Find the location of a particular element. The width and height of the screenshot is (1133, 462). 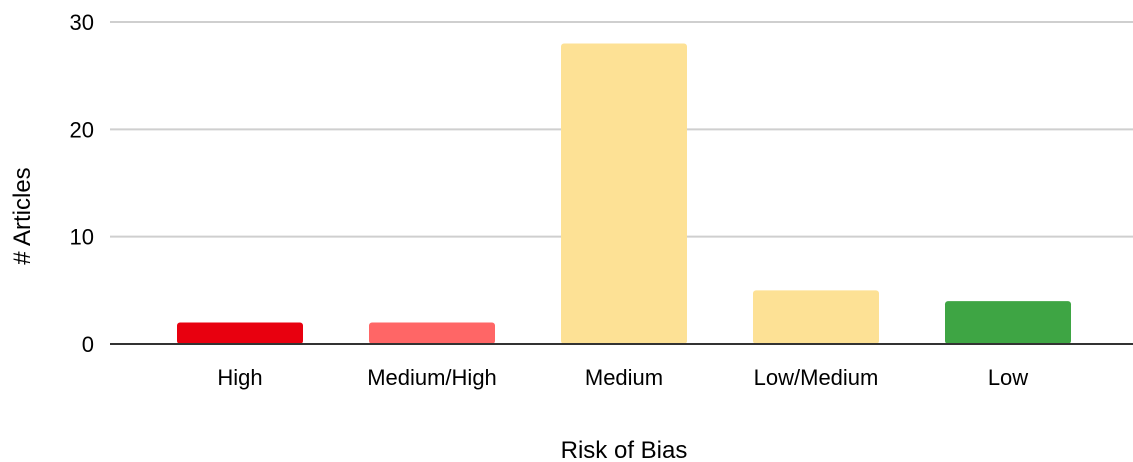

x-tick-label: Low/Medium is located at coordinates (816, 377).